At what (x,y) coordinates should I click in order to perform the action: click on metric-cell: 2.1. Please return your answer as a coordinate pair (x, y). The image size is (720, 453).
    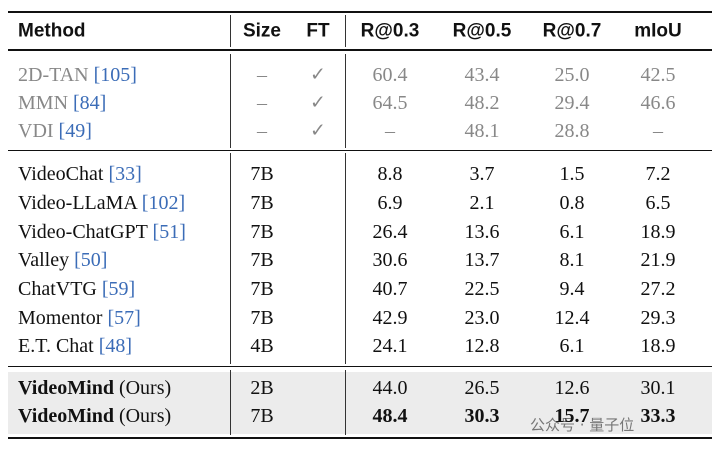
    Looking at the image, I should click on (482, 203).